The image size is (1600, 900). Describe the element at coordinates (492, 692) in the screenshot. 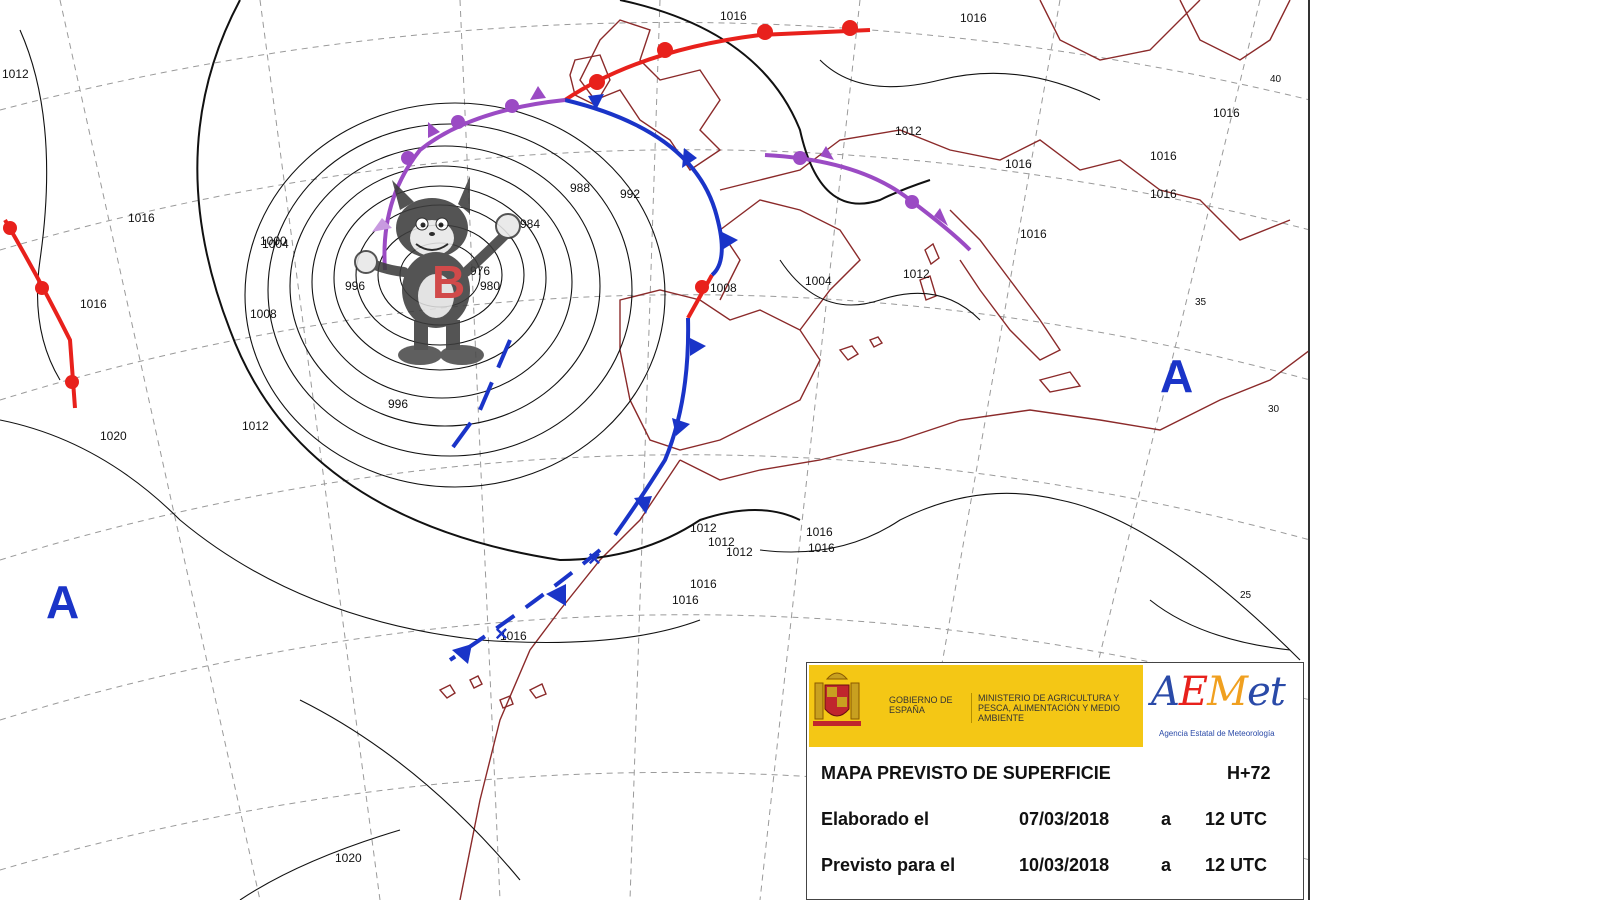

I see `canary-islands` at that location.